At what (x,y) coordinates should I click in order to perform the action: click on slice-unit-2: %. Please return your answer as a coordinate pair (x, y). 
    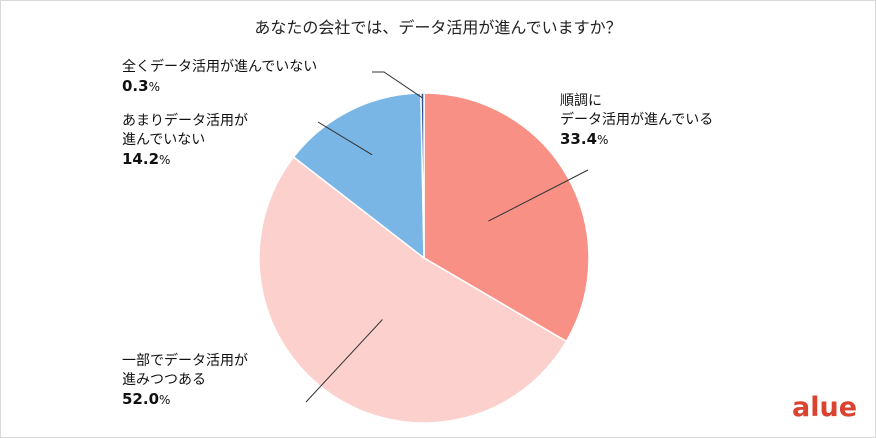
    Looking at the image, I should click on (165, 160).